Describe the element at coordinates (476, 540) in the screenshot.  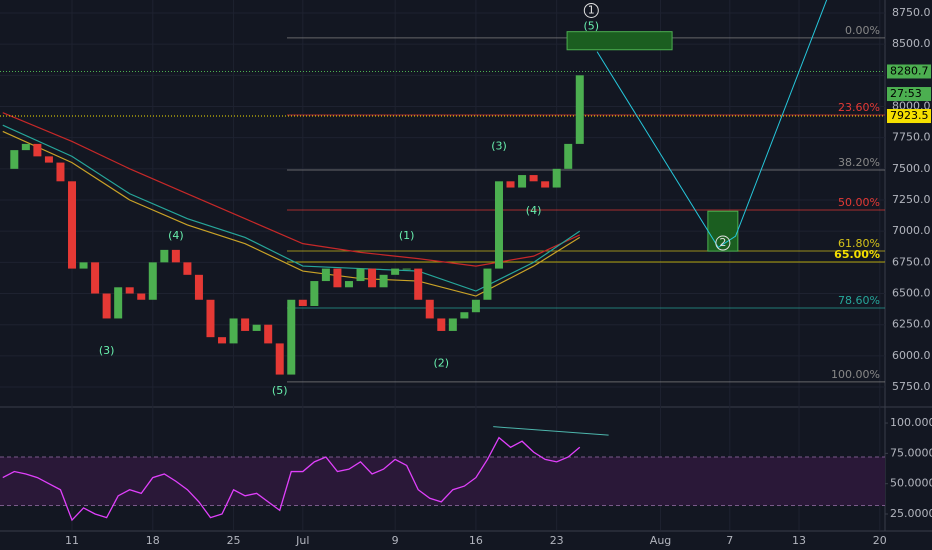
I see `x-tick-label: 16` at that location.